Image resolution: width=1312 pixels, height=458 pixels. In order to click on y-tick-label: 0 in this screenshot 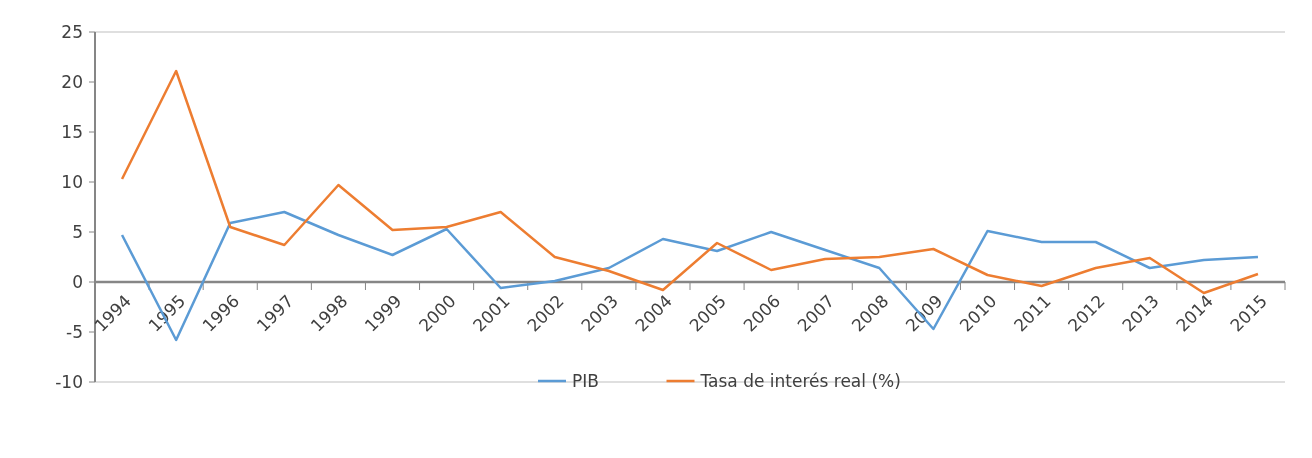, I will do `click(77, 281)`.